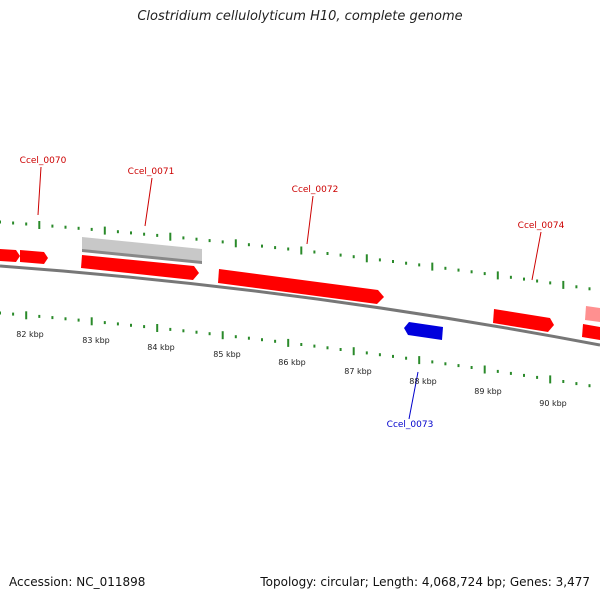  Describe the element at coordinates (30, 334) in the screenshot. I see `kbp-label: 82 kbp` at that location.